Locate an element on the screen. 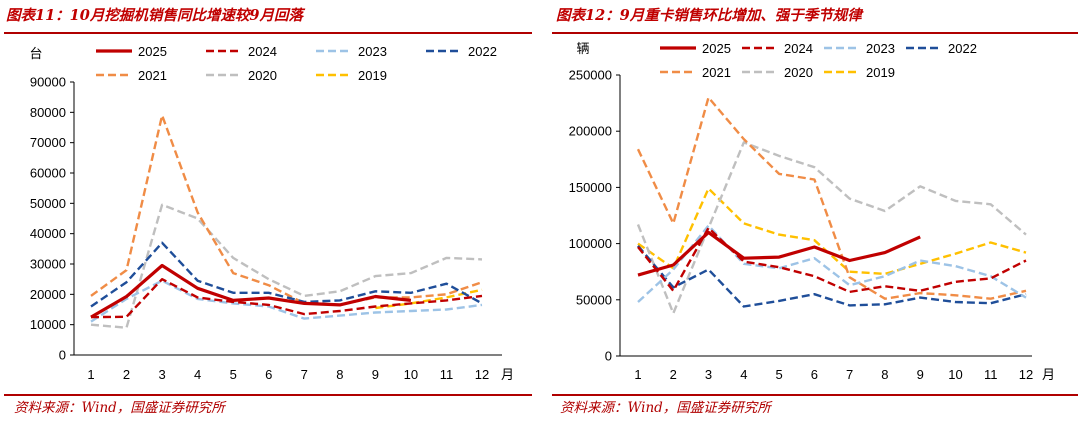  right-source-note: 资料来源：Wind，国盛证券研究所 is located at coordinates (665, 408).